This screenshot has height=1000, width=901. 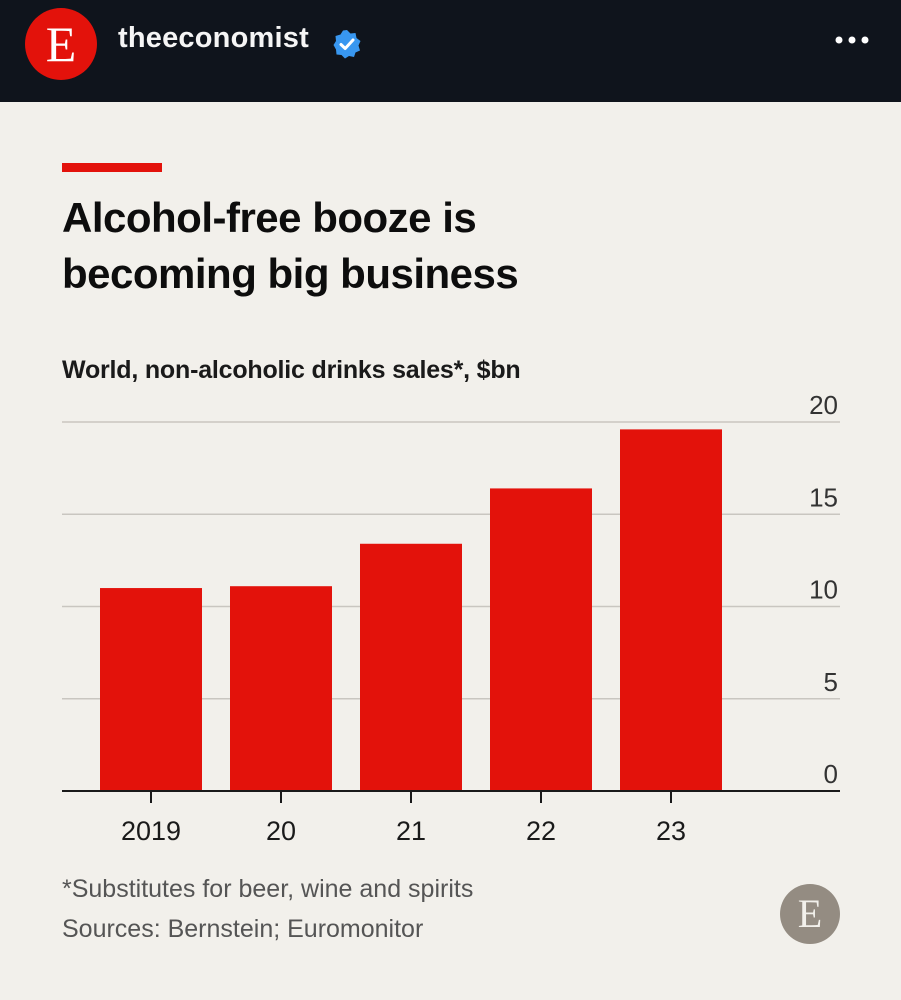 I want to click on y-tick-label: 0, so click(x=831, y=774).